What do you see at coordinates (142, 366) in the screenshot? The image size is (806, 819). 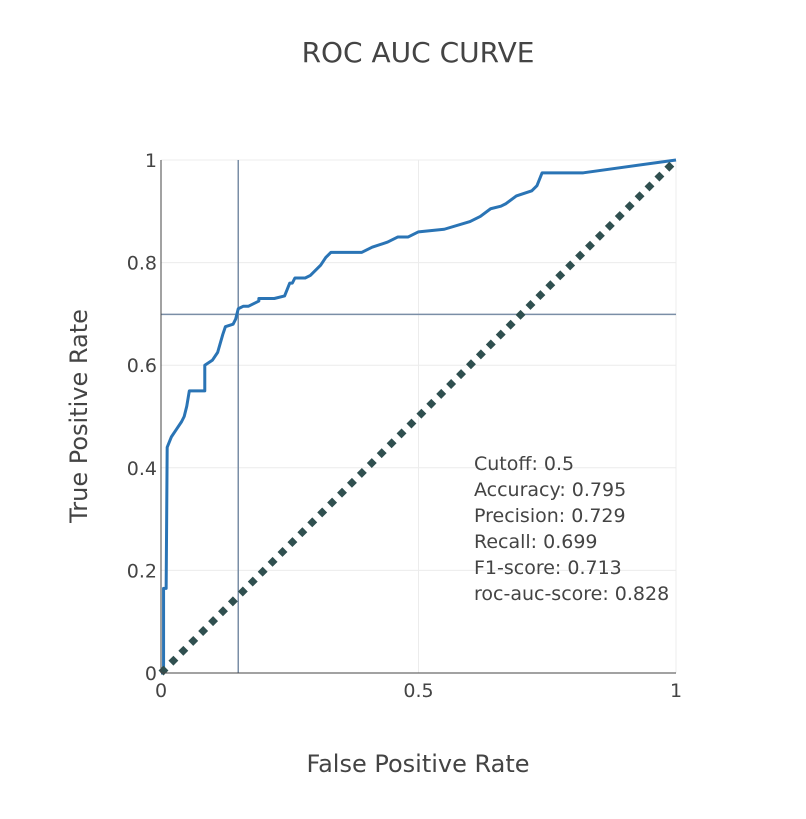 I see `y-tick-label-3: 0.6` at bounding box center [142, 366].